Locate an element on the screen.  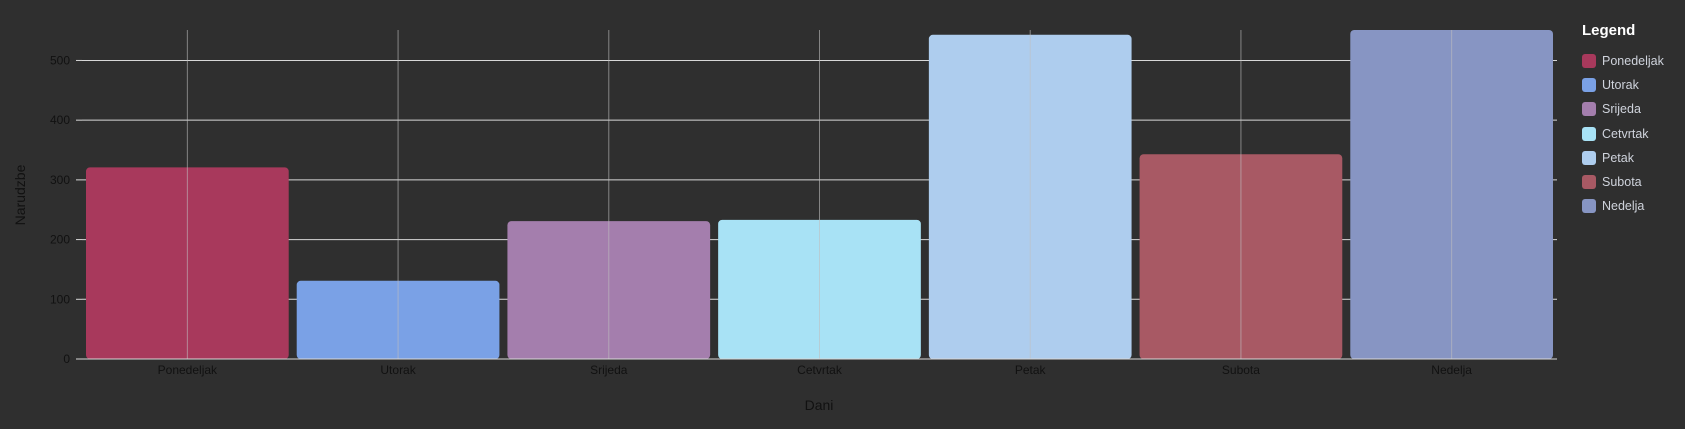
legend-item: Ponedeljak is located at coordinates (1623, 61).